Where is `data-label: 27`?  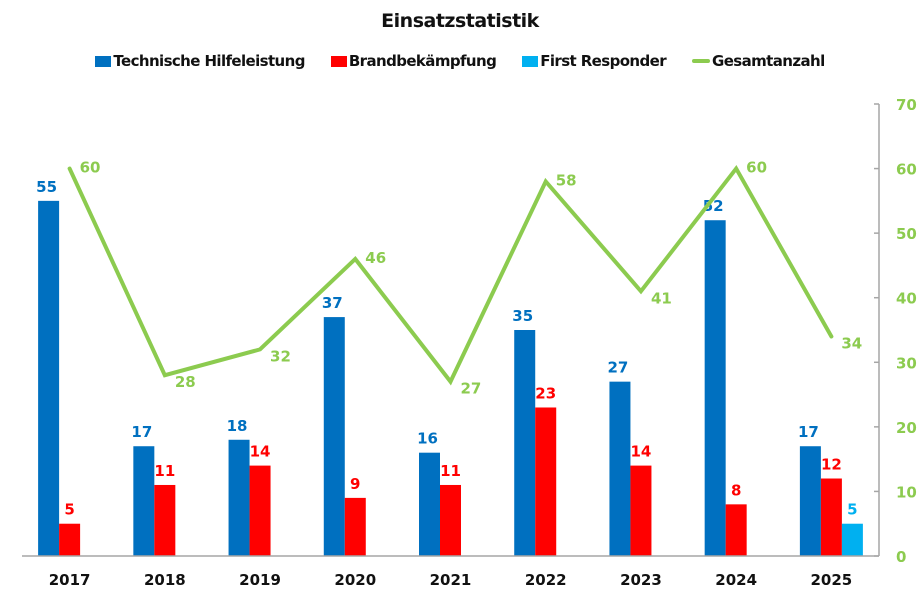
data-label: 27 is located at coordinates (618, 368).